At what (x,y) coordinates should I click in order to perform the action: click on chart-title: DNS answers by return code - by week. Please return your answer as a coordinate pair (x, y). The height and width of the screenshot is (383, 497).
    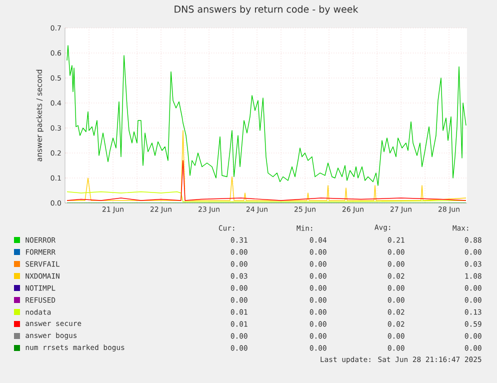
    Looking at the image, I should click on (266, 10).